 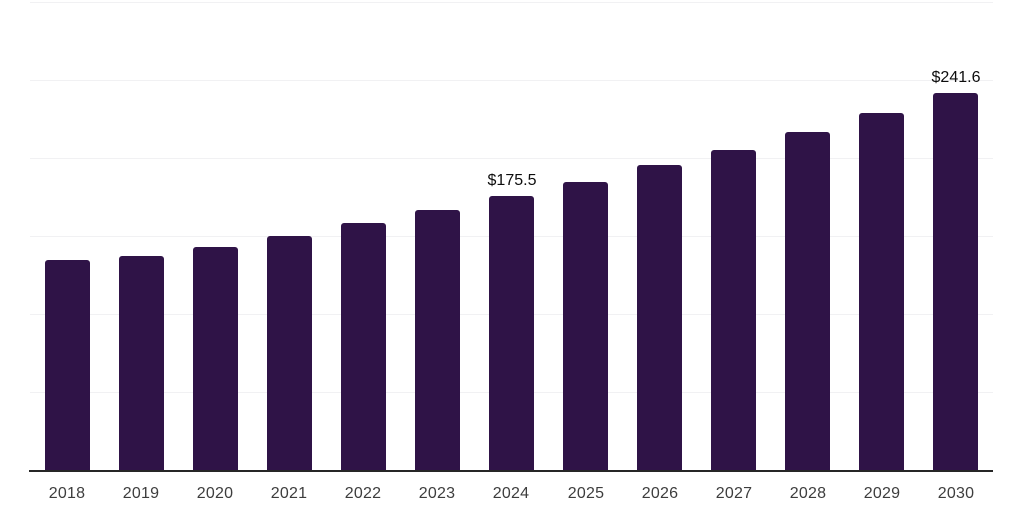 What do you see at coordinates (363, 346) in the screenshot?
I see `bar-2022` at bounding box center [363, 346].